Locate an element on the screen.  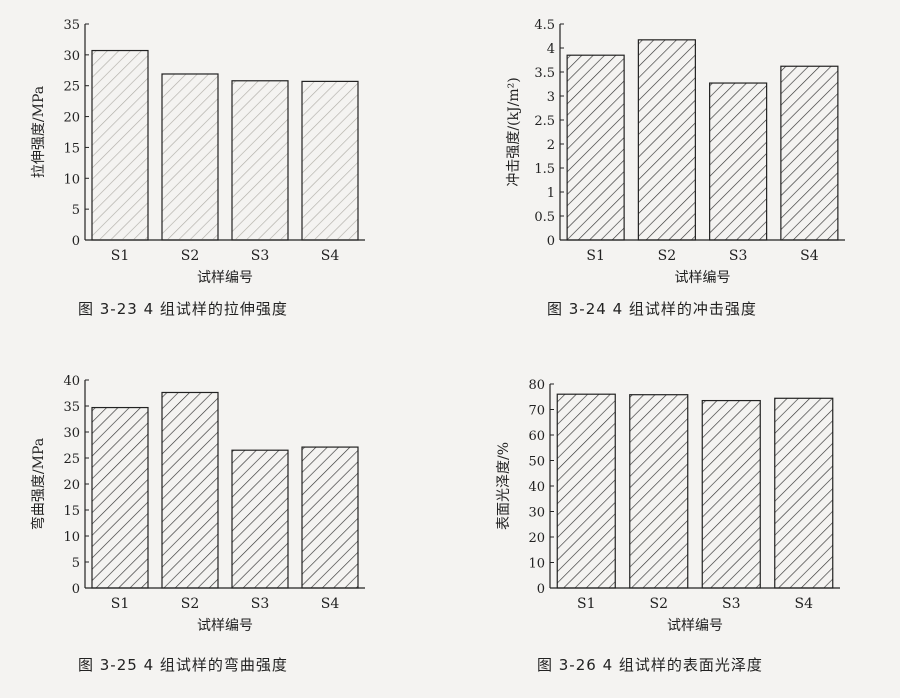
y-axis-title: 弯曲强度/MPa is located at coordinates (38, 484).